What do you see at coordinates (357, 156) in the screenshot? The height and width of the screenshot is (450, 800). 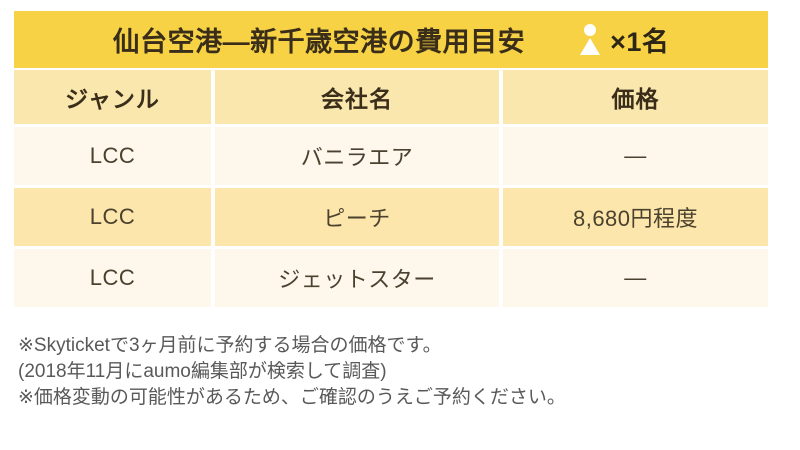 I see `cell-company: バニラエア` at bounding box center [357, 156].